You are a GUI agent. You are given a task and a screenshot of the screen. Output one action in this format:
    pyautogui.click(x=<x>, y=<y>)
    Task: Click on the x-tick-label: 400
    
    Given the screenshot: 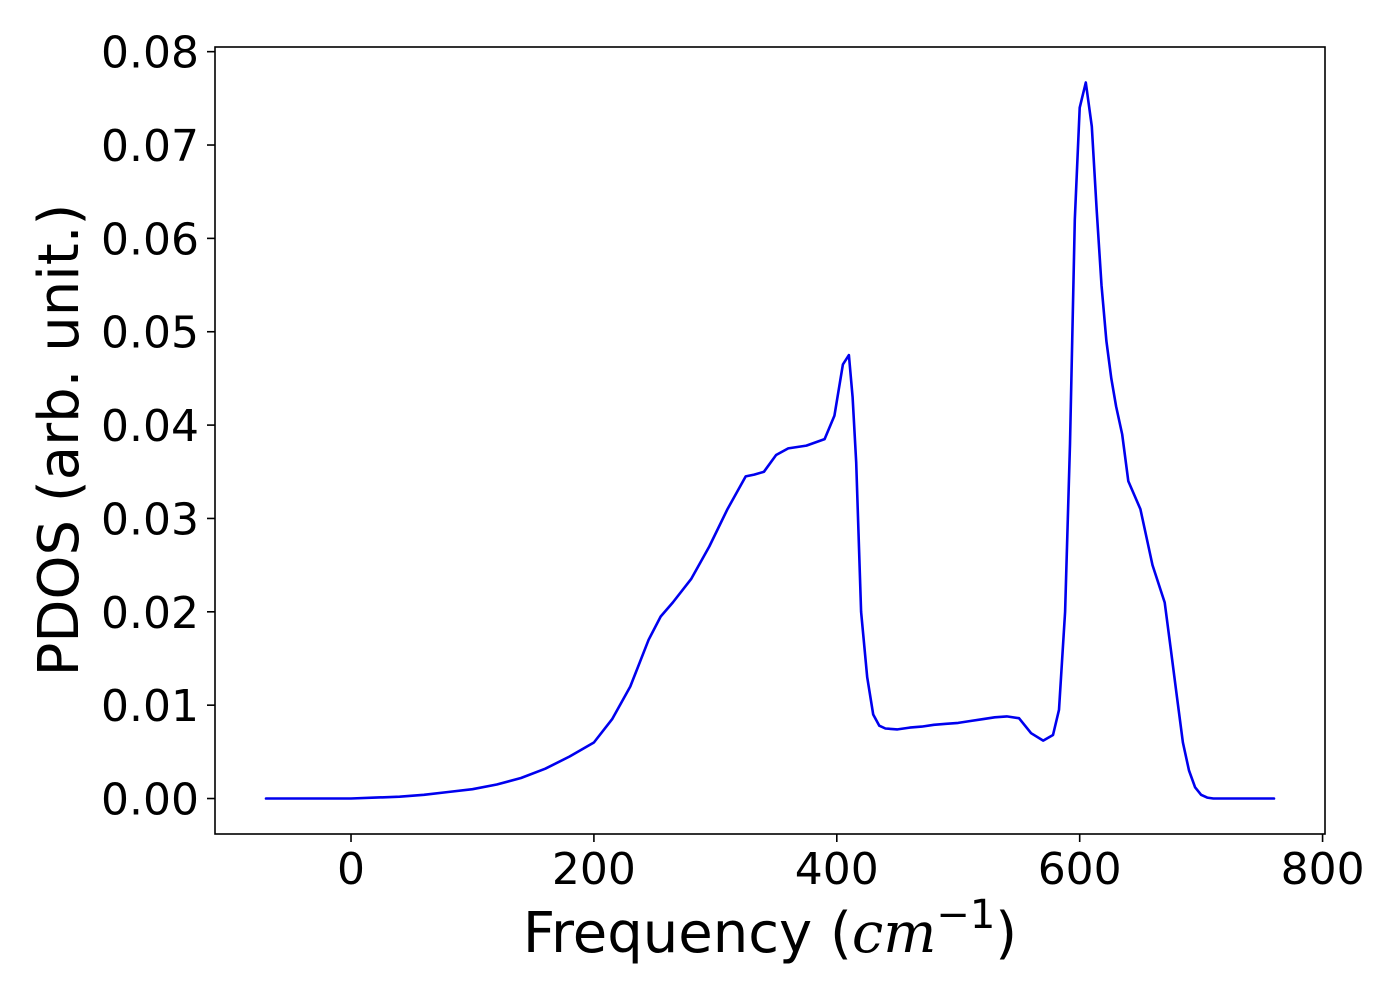 What is the action you would take?
    pyautogui.click(x=837, y=869)
    